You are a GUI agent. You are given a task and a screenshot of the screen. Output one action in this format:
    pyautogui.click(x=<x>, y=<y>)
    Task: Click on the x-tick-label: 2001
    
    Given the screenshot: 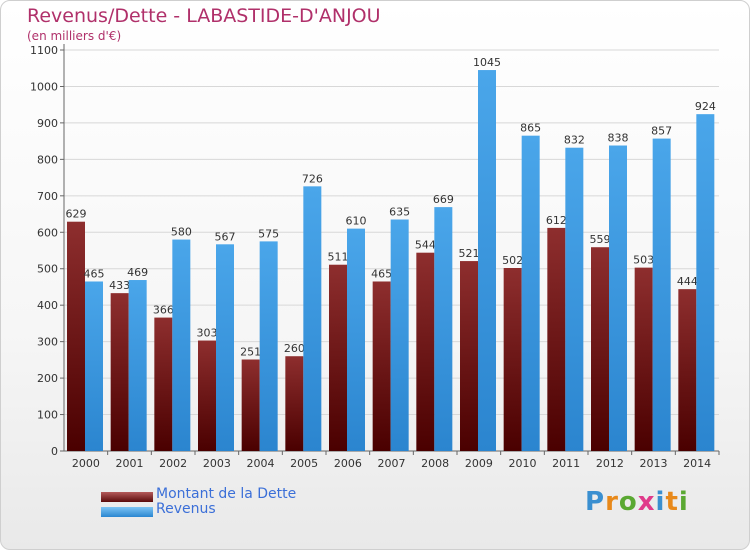 What is the action you would take?
    pyautogui.click(x=130, y=463)
    